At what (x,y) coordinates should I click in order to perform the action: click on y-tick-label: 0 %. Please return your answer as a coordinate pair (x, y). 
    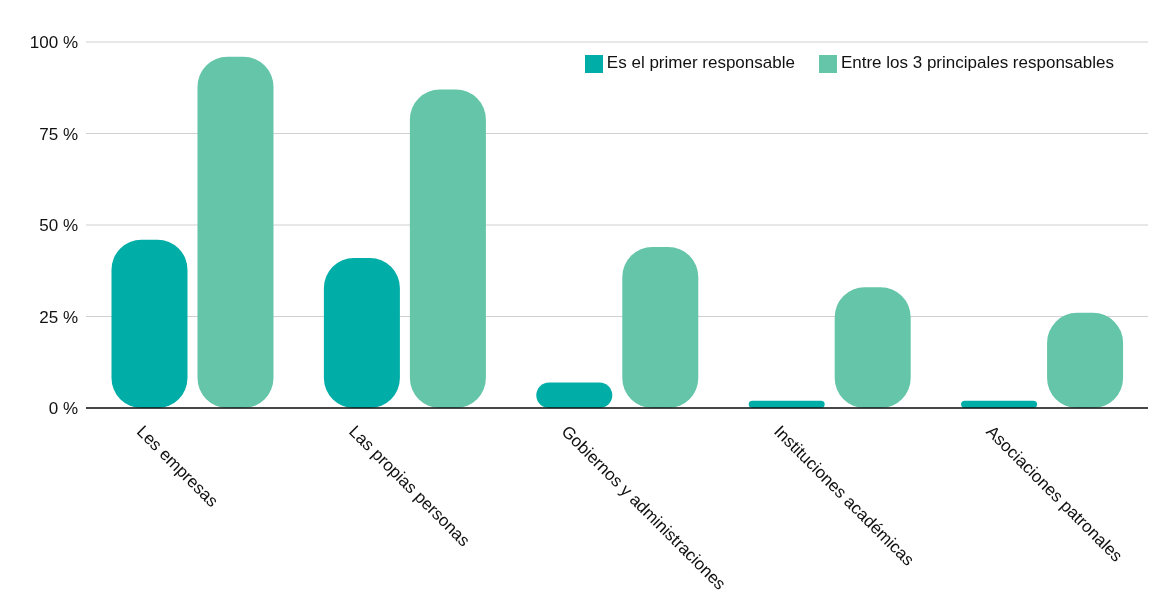
    Looking at the image, I should click on (63, 409).